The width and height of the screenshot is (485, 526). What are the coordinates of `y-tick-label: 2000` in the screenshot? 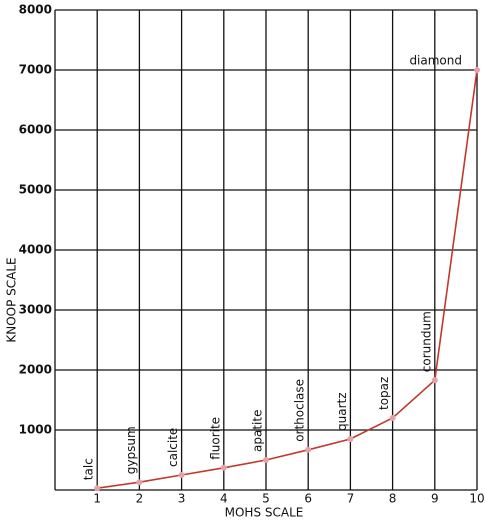 It's located at (35, 370).